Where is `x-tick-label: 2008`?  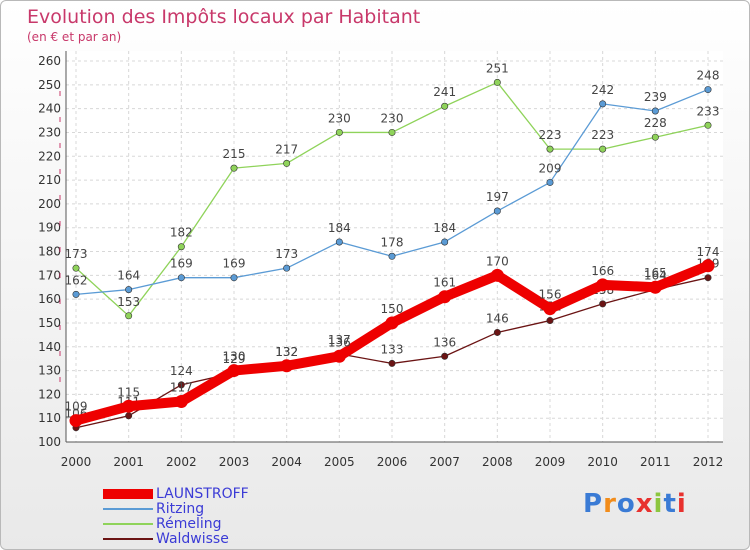
x-tick-label: 2008 is located at coordinates (497, 462).